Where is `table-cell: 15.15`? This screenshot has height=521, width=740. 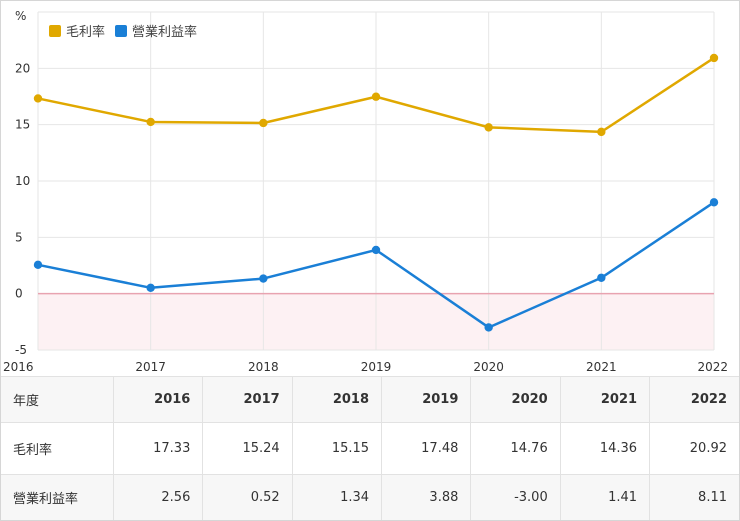
table-cell: 15.15 is located at coordinates (337, 448).